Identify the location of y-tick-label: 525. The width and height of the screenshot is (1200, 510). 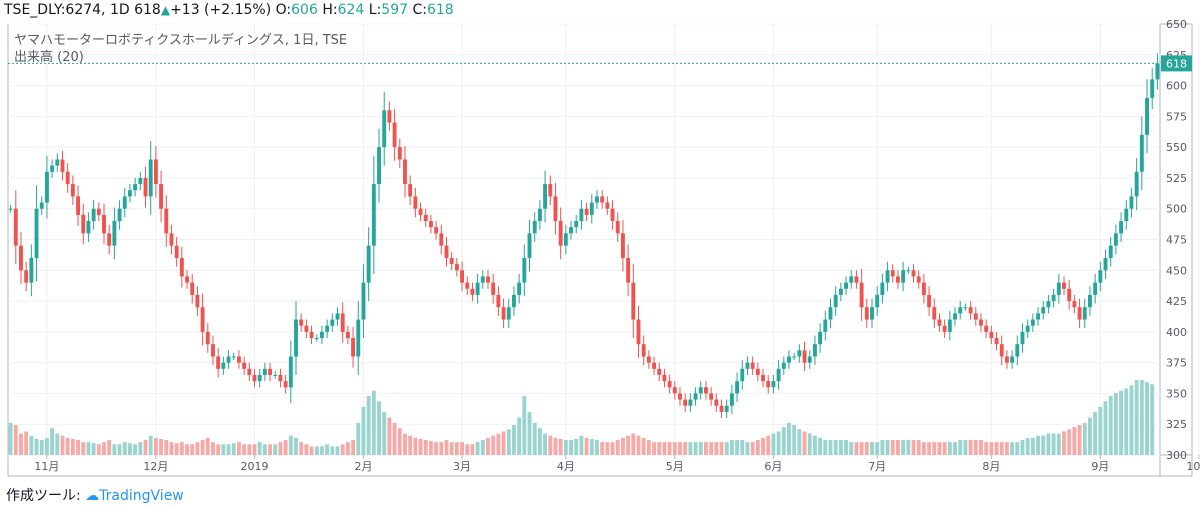
(1176, 178).